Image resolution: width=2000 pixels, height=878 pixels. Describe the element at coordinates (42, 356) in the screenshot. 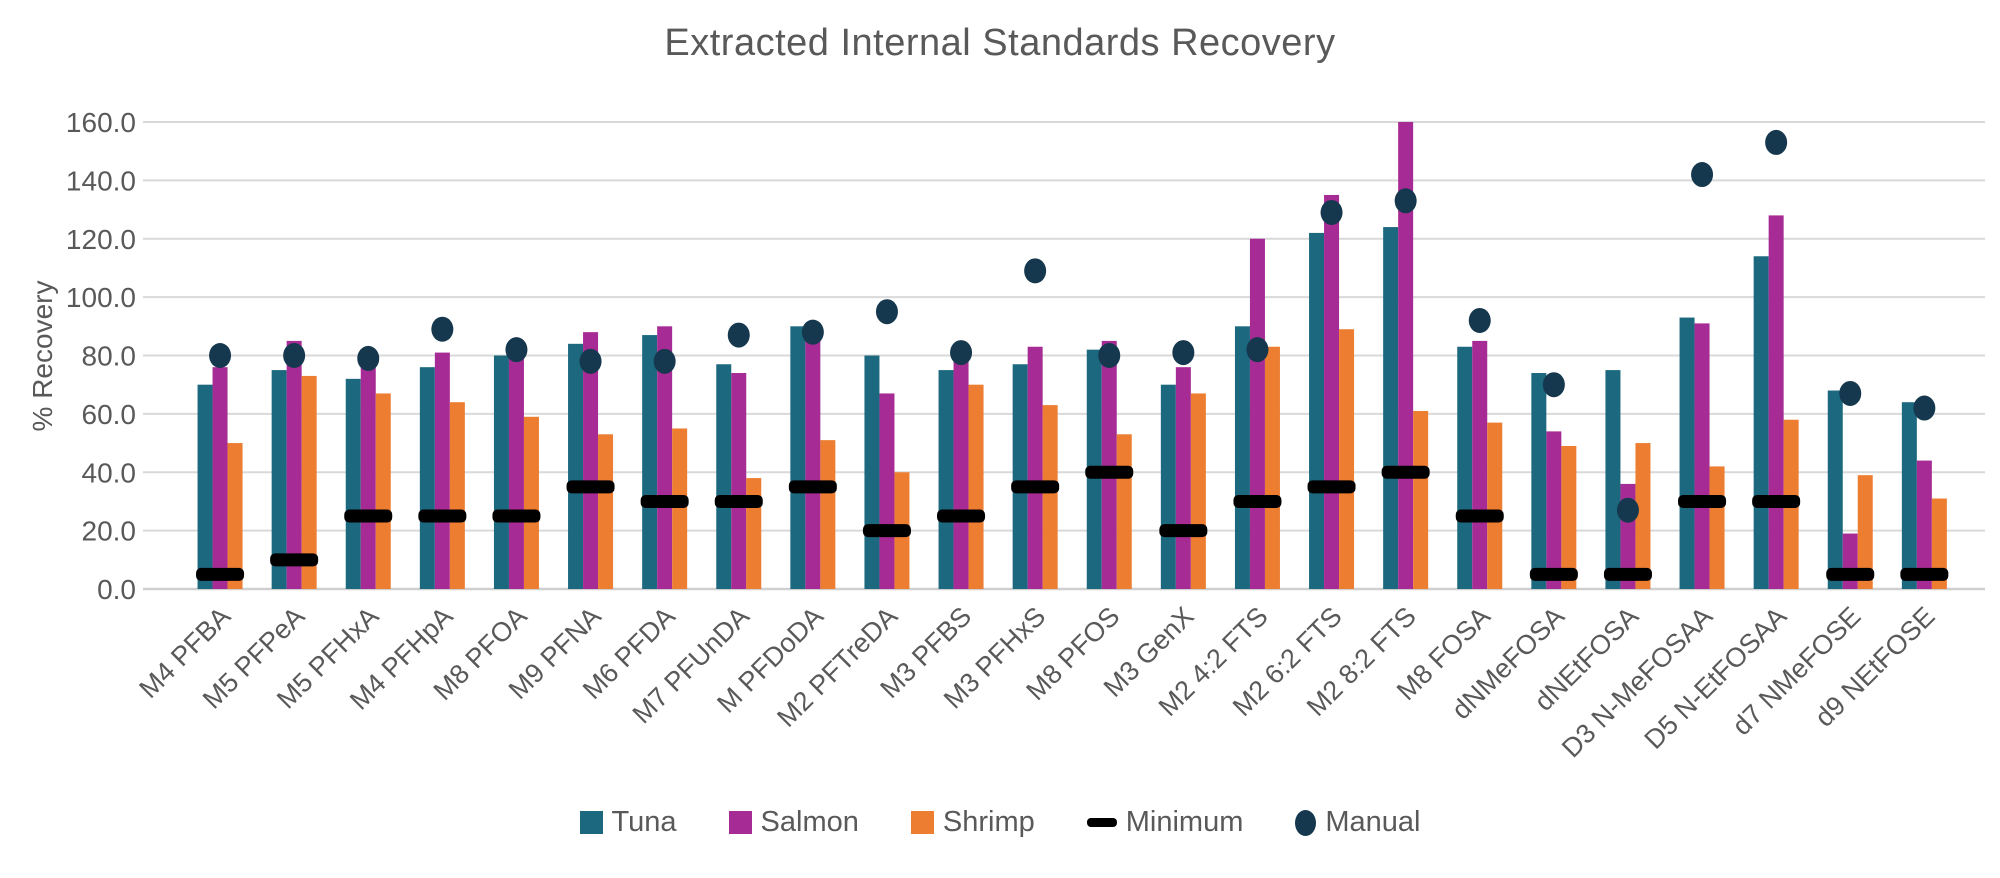

I see `y-axis-title: % Recovery` at that location.